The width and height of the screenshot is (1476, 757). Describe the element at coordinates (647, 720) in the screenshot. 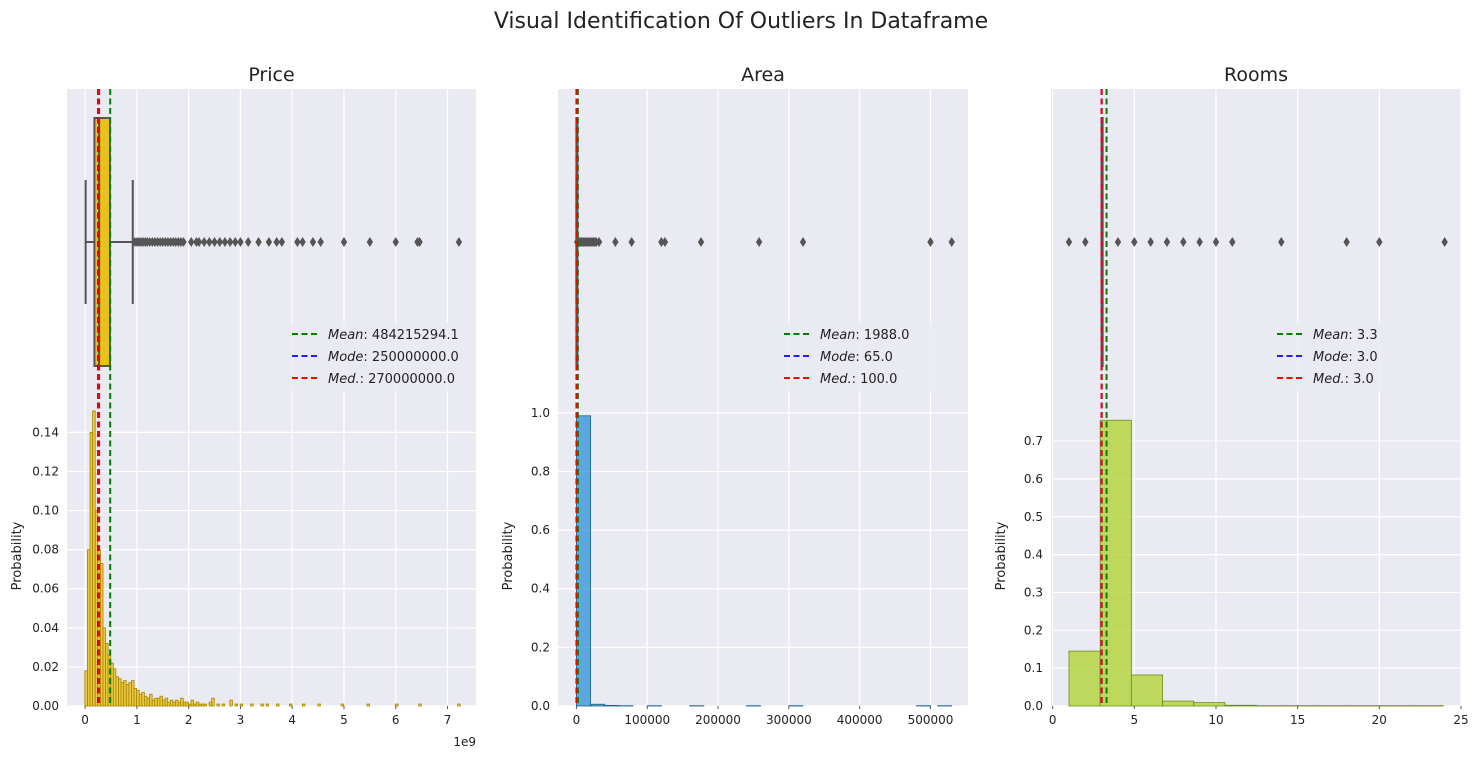

I see `x-tick-label: 100000` at that location.